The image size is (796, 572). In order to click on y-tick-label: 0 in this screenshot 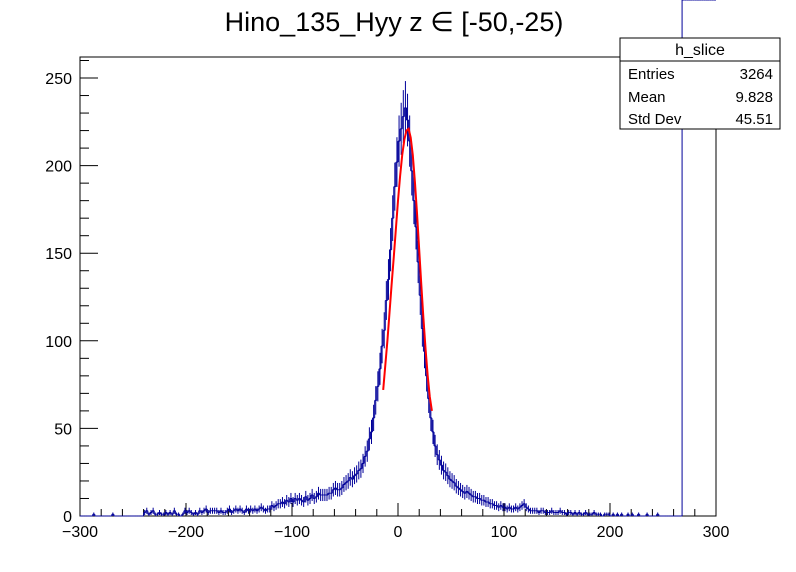, I will do `click(67, 517)`.